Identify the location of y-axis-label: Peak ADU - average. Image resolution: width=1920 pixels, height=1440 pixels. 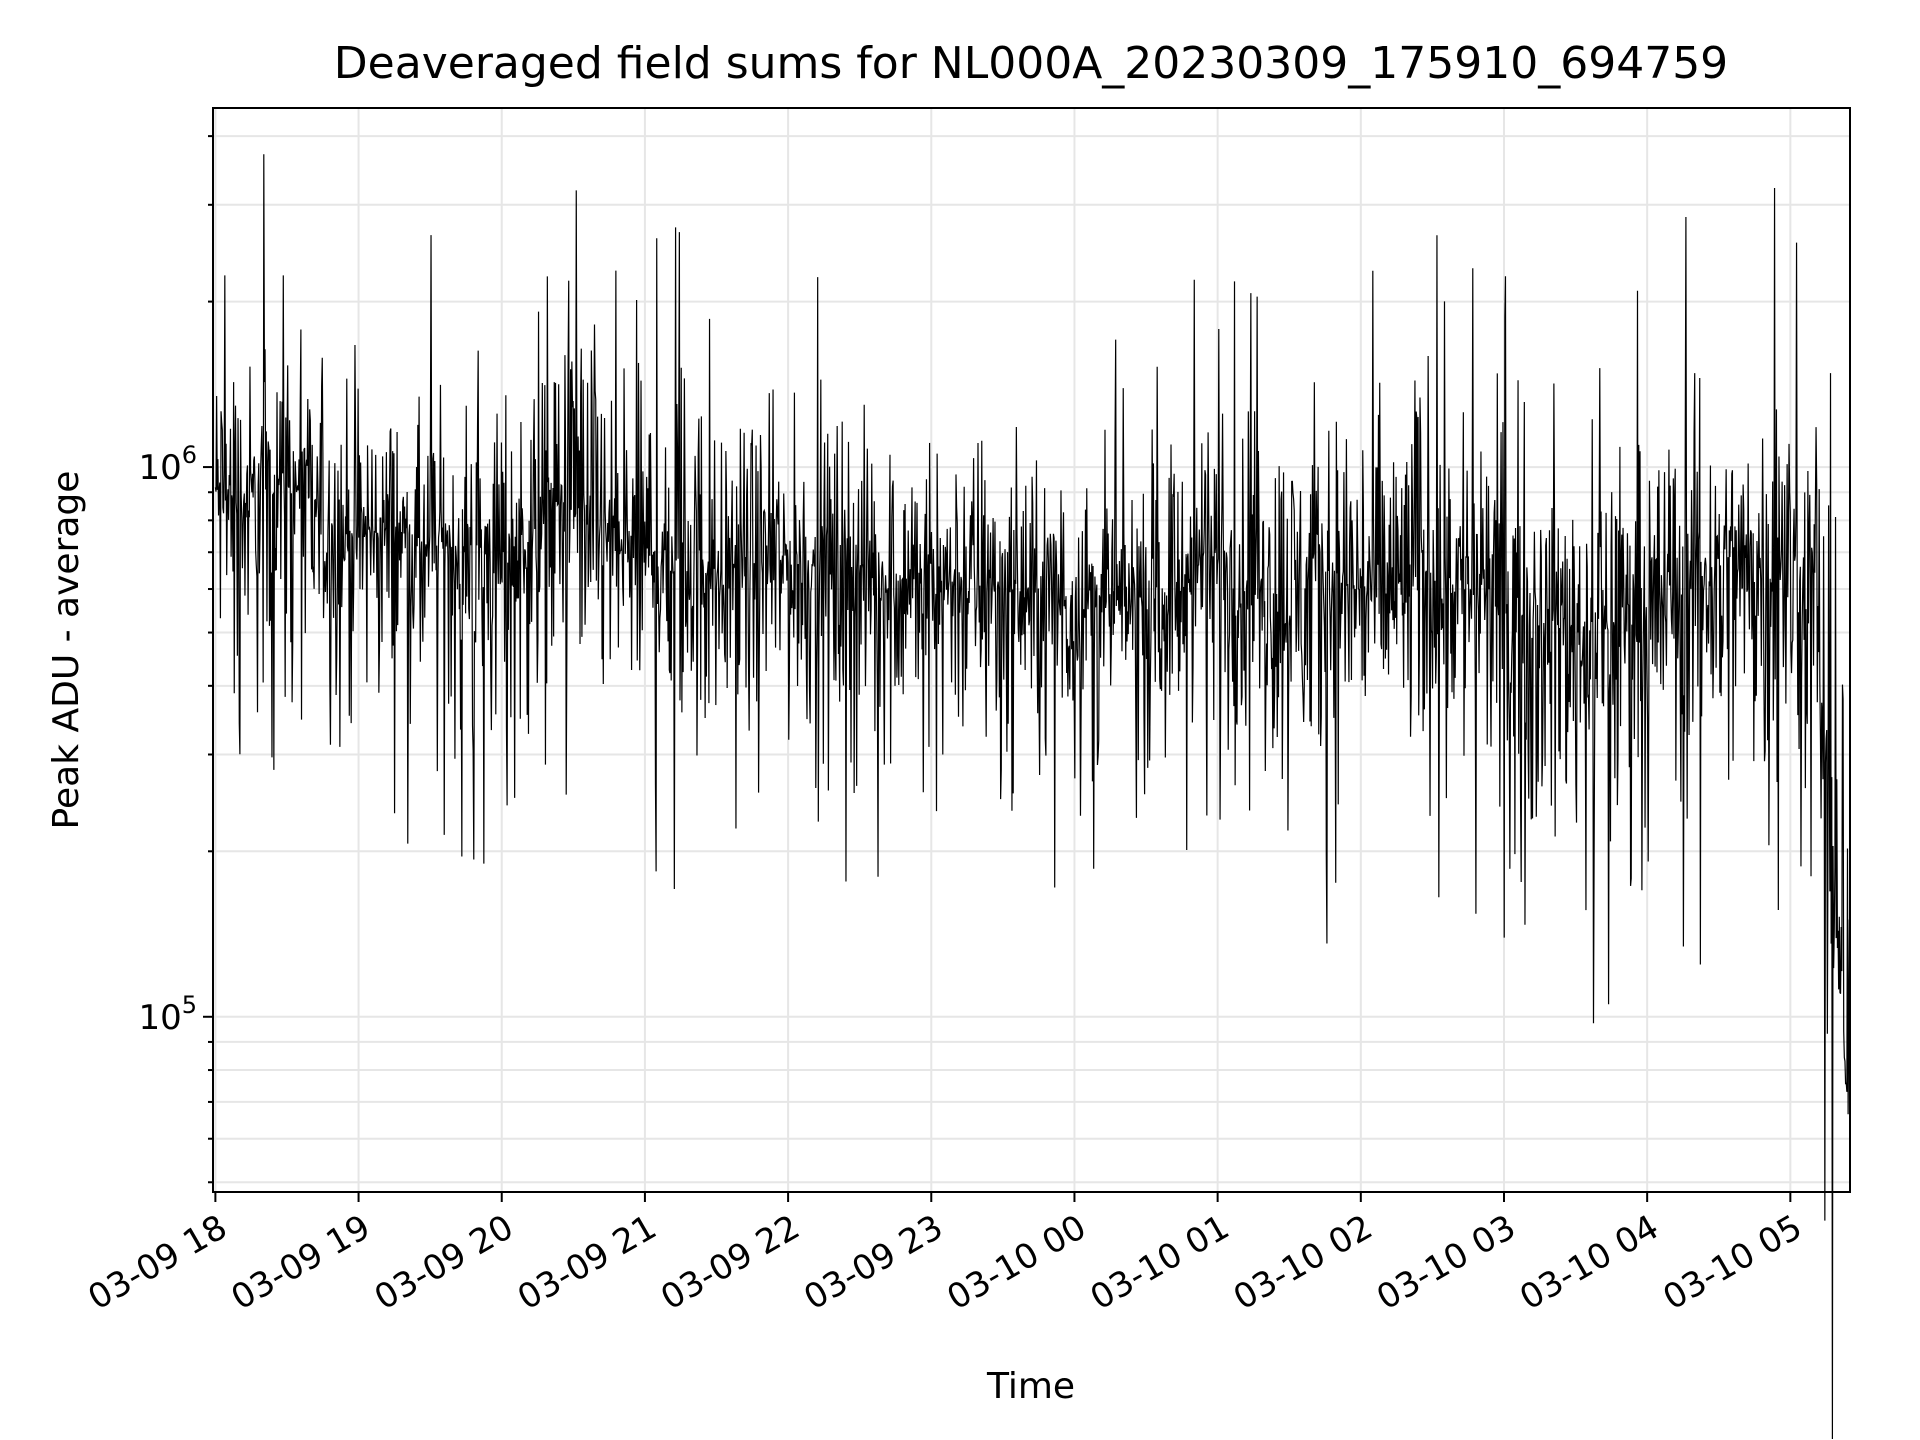
(66, 650).